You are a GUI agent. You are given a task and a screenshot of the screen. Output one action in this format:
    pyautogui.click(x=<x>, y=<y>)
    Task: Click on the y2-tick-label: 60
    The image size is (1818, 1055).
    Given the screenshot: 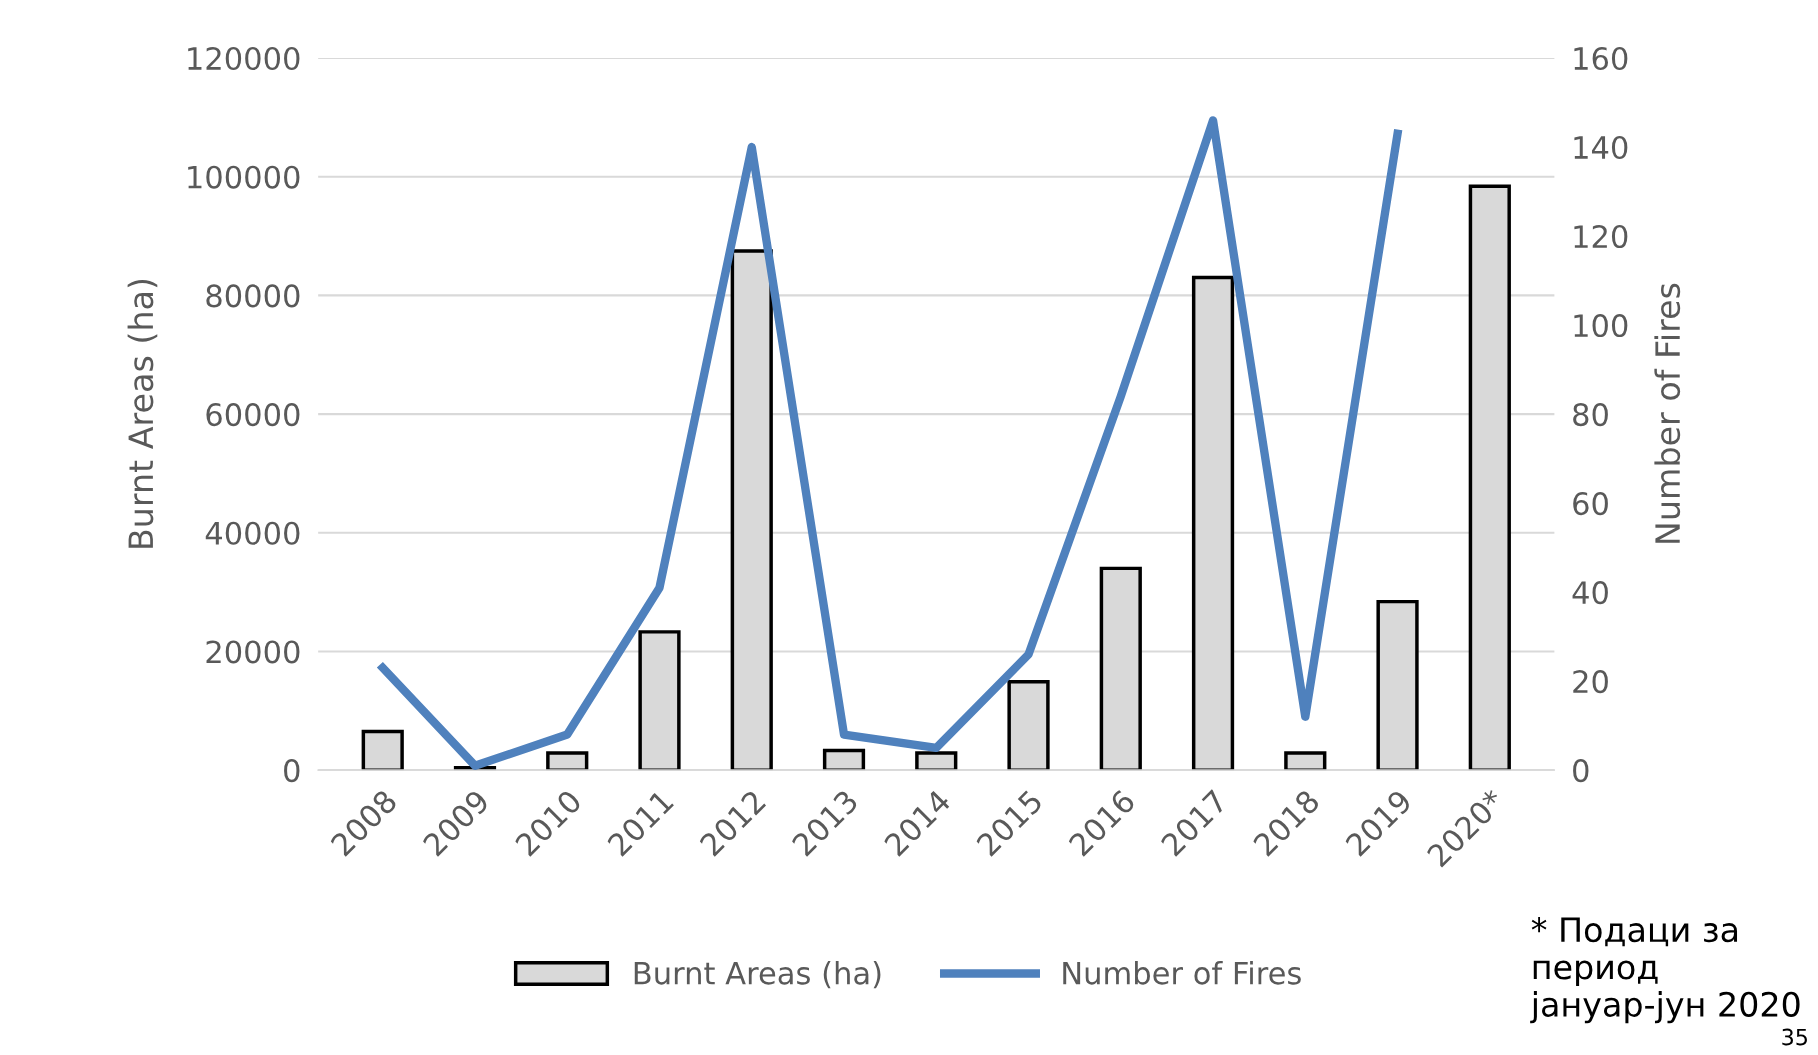 What is the action you would take?
    pyautogui.click(x=1590, y=504)
    